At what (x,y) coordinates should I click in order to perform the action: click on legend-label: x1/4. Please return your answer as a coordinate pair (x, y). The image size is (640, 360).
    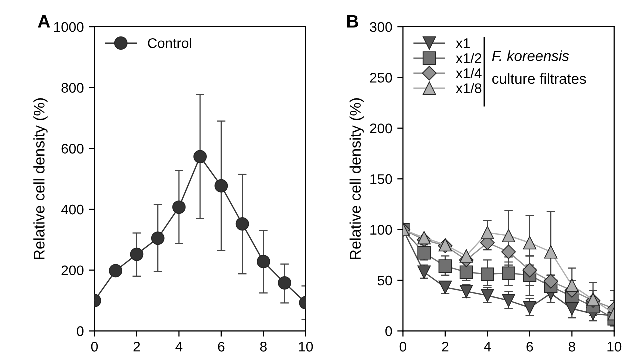
    Looking at the image, I should click on (469, 73).